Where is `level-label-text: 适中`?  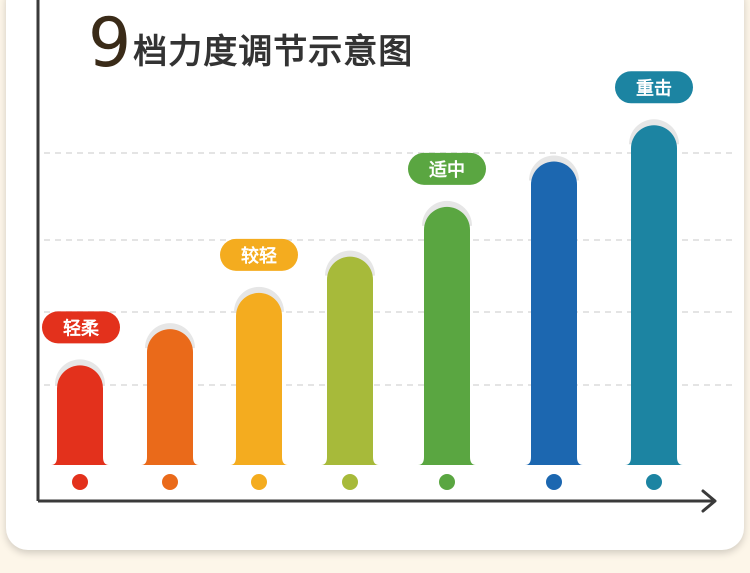 level-label-text: 适中 is located at coordinates (447, 170).